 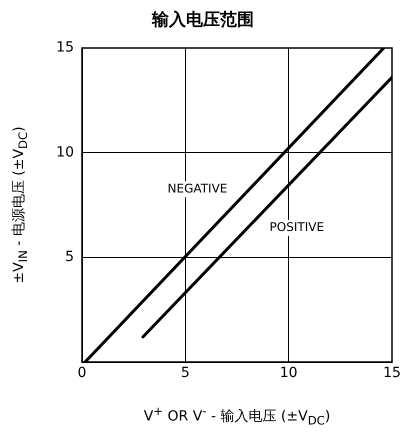 What do you see at coordinates (69, 256) in the screenshot?
I see `y-tick-label: 5` at bounding box center [69, 256].